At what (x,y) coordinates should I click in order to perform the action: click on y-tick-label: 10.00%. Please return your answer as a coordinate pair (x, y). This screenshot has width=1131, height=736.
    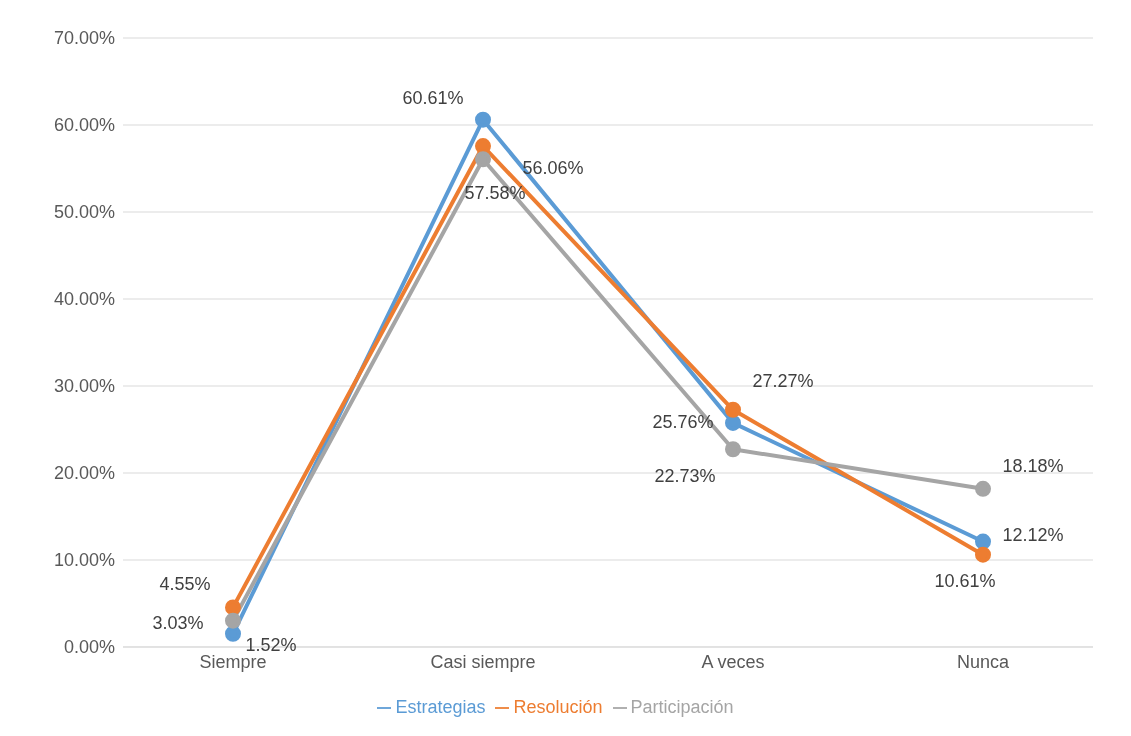
    Looking at the image, I should click on (84, 560).